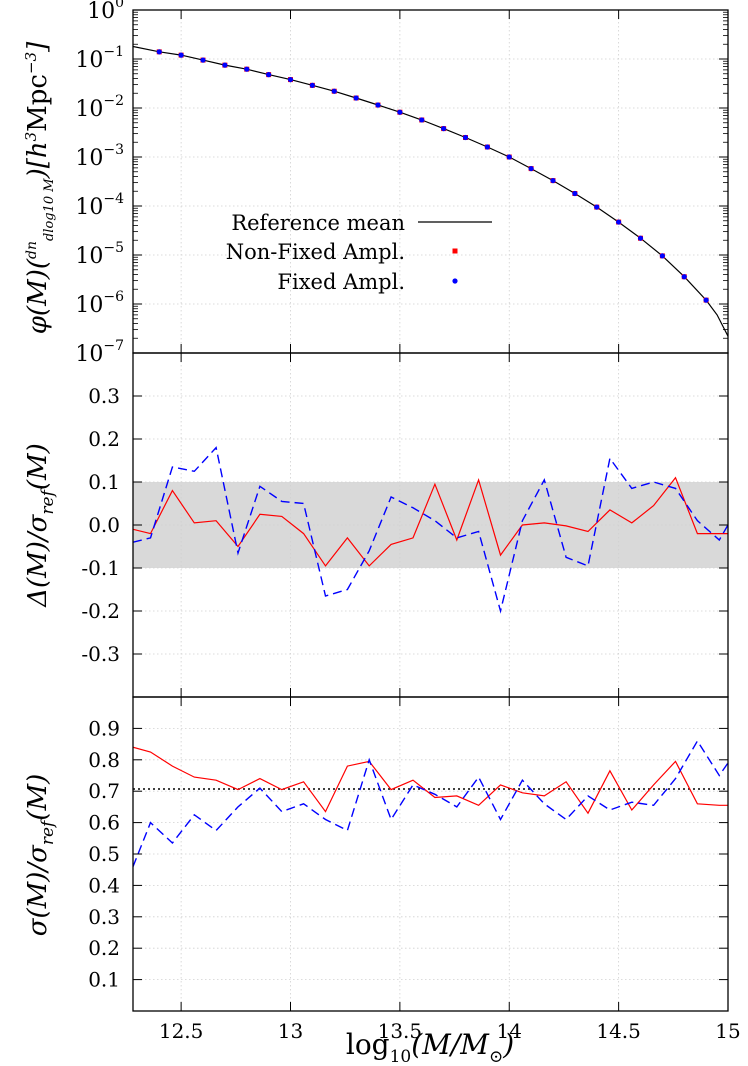  Describe the element at coordinates (104, 854) in the screenshot. I see `ytick-label-bottom-4: 0.5` at that location.